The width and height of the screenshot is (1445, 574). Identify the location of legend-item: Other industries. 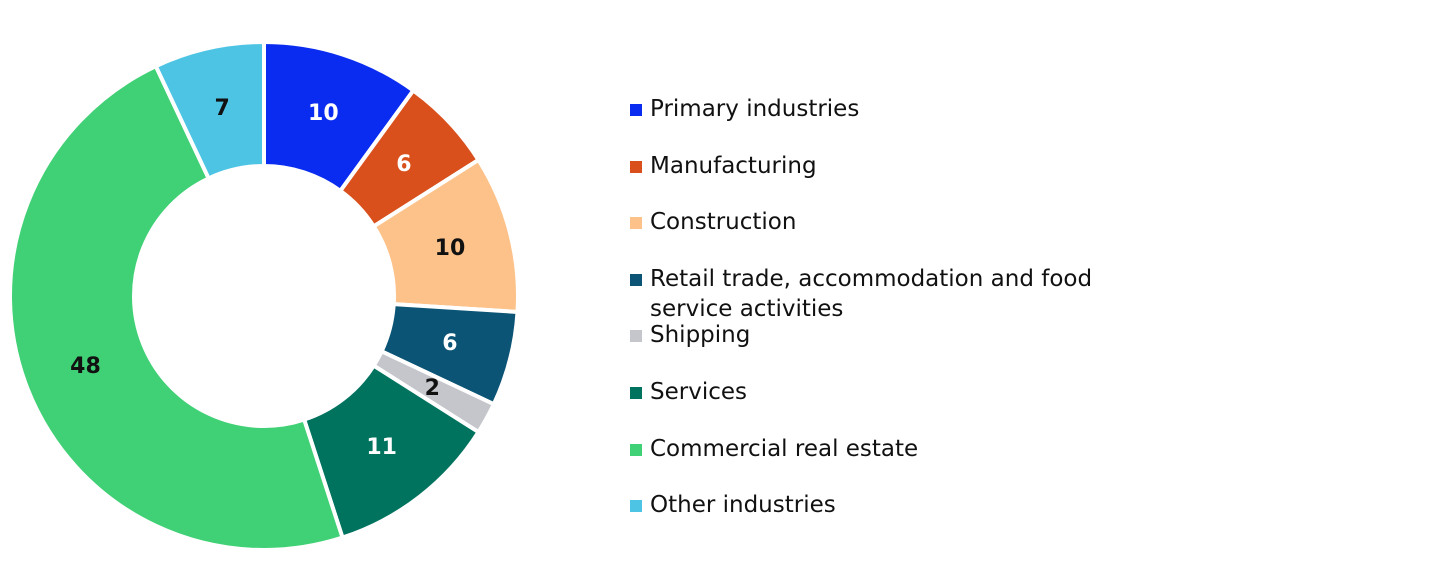
(733, 505).